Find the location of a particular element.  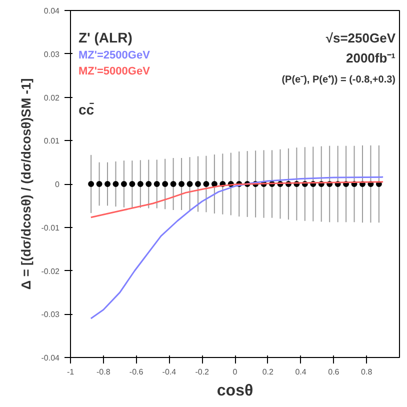

y-tick-label: 0.01 is located at coordinates (52, 141).